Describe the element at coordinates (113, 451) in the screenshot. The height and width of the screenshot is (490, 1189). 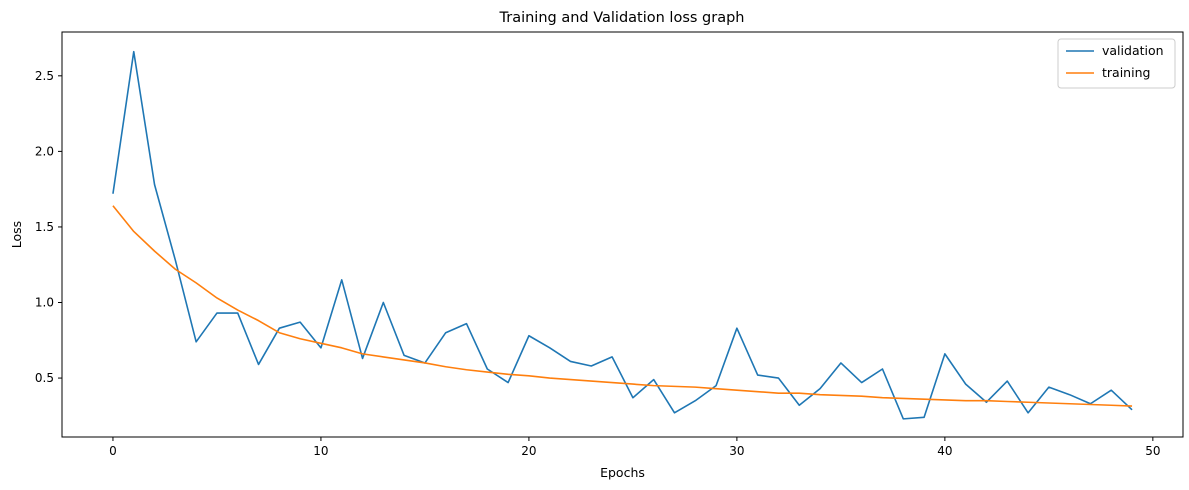
I see `x-tick-label: 0` at that location.